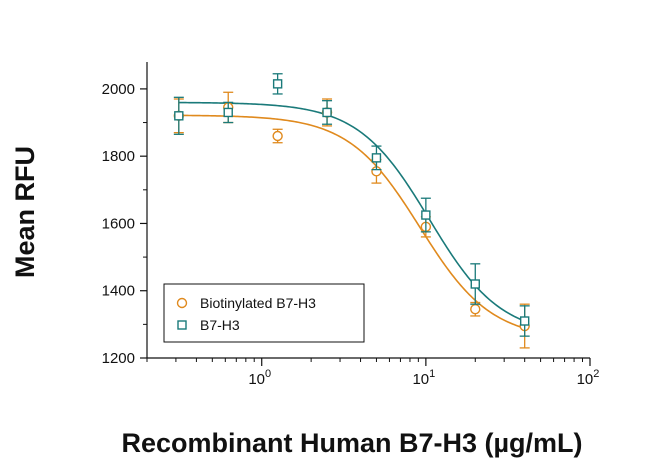 This screenshot has width=650, height=466. Describe the element at coordinates (118, 156) in the screenshot. I see `y-tick-label: 1800` at that location.